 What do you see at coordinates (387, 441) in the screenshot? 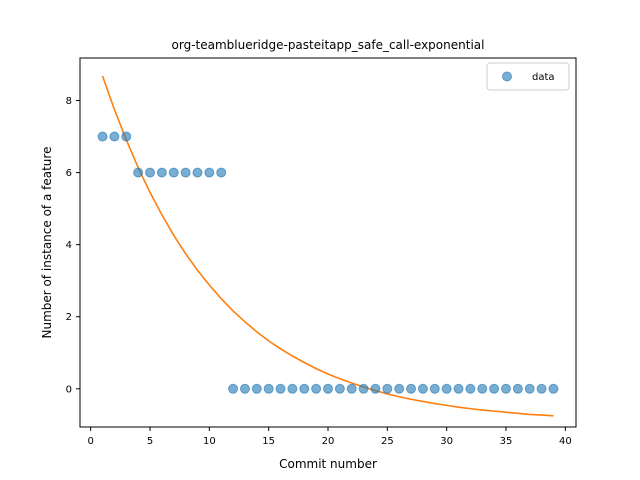
I see `x-tick-label: 25` at bounding box center [387, 441].